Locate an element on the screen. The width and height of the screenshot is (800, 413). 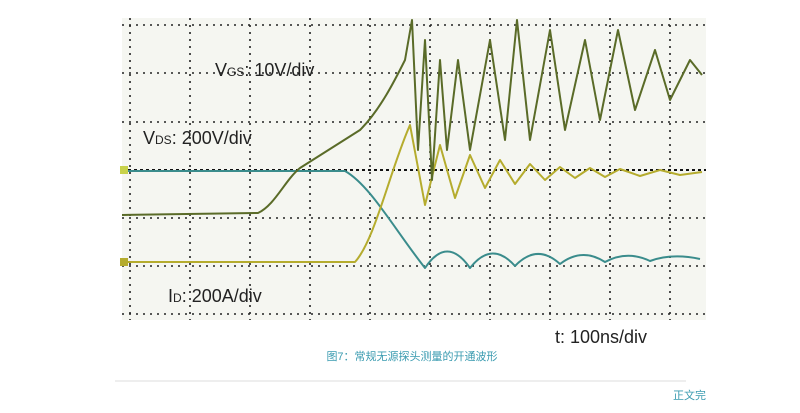
vgs-label: VGS: 10V/div is located at coordinates (264, 70).